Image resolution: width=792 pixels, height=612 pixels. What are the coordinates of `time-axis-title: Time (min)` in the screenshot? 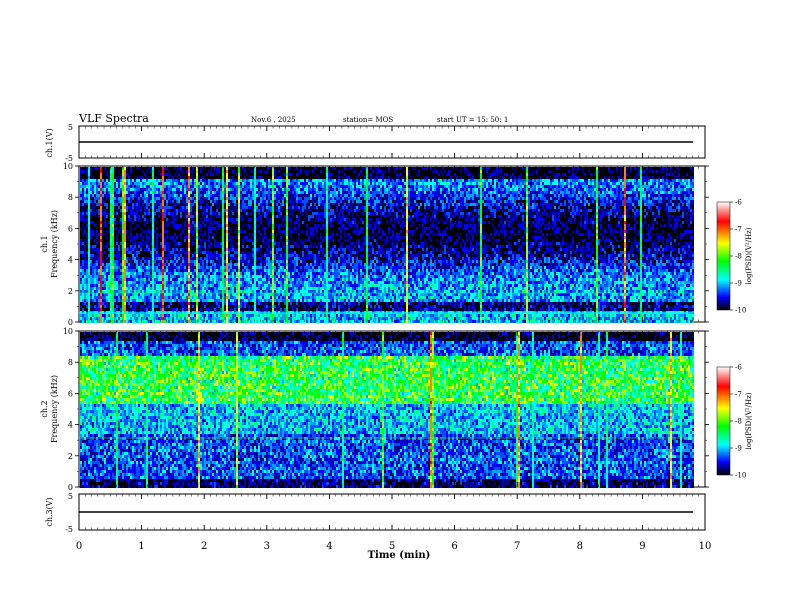 It's located at (399, 555).